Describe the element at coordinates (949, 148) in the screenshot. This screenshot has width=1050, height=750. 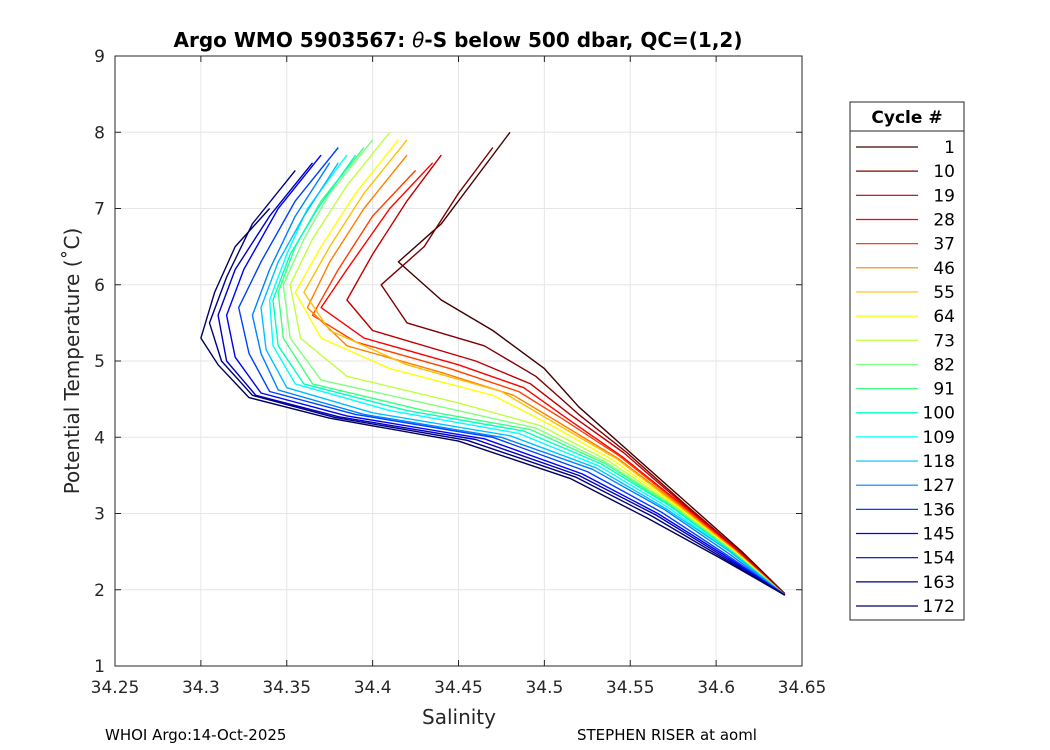
I see `legend-label: 1` at that location.